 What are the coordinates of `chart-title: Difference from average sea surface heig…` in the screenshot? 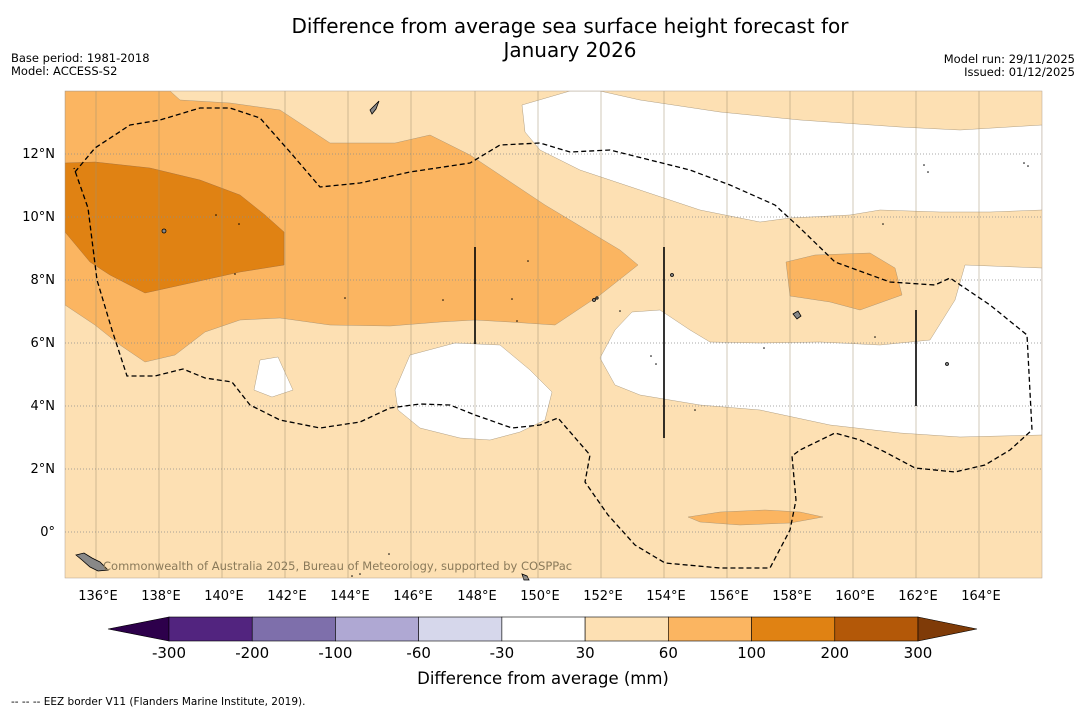 It's located at (542, 38).